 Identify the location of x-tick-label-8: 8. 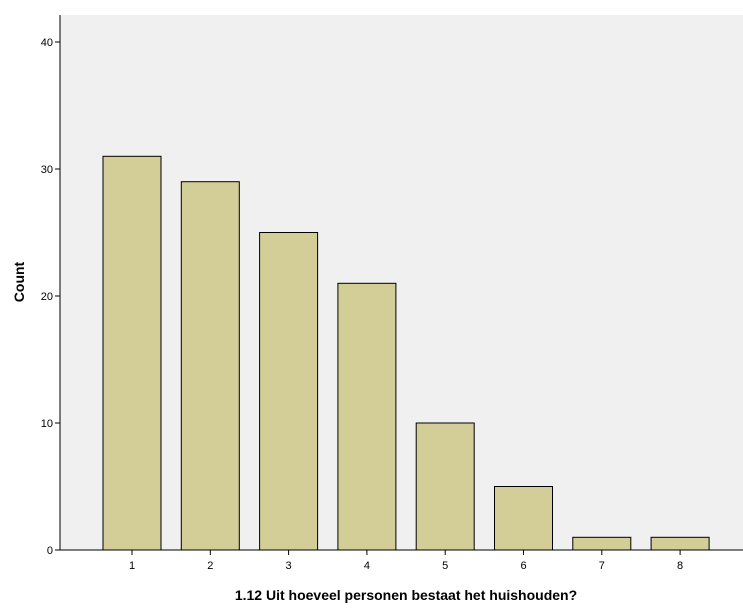
(680, 566).